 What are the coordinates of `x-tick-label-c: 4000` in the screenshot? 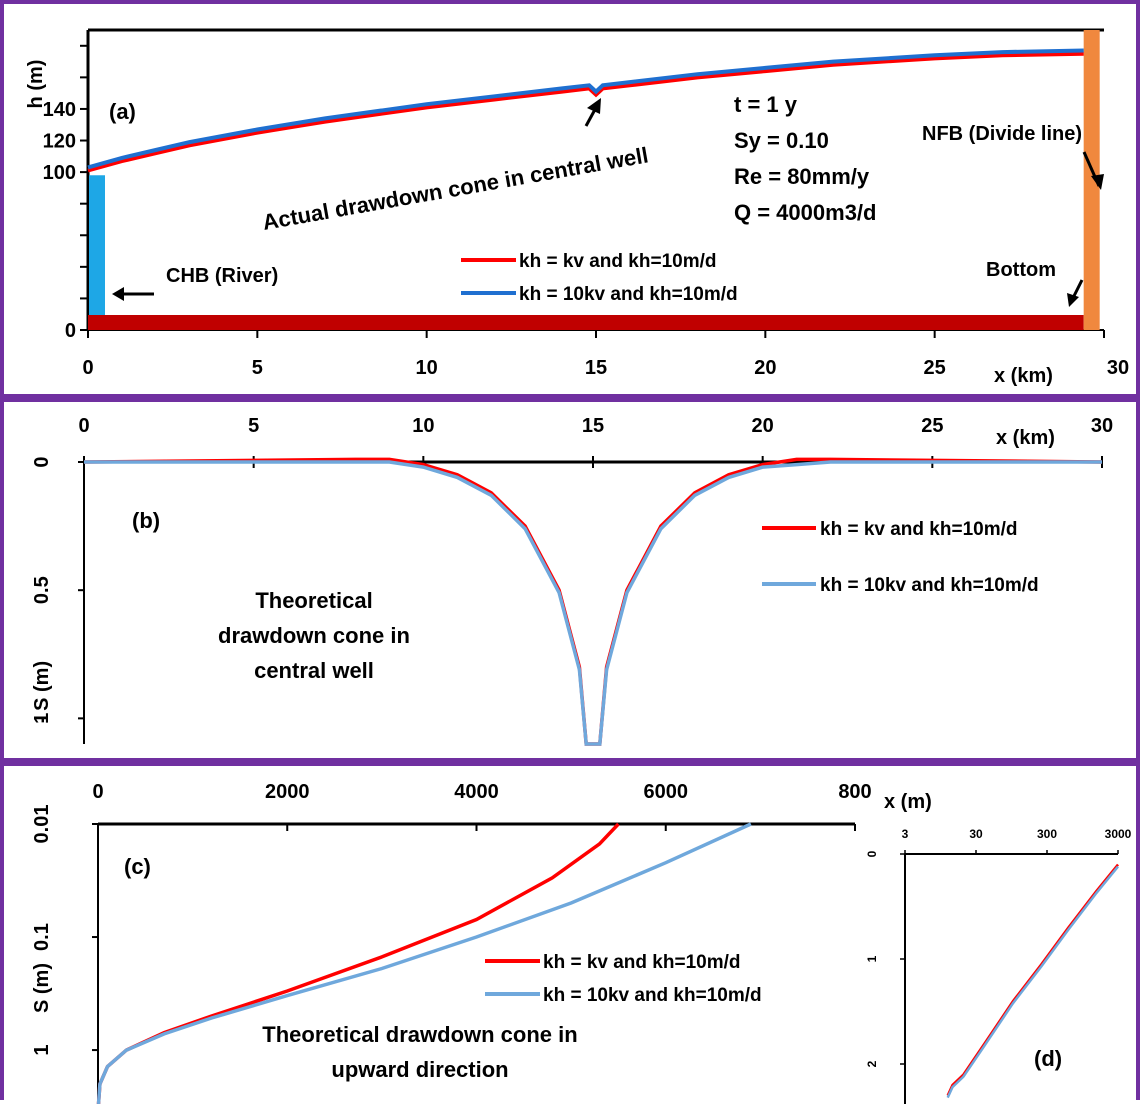 It's located at (476, 792).